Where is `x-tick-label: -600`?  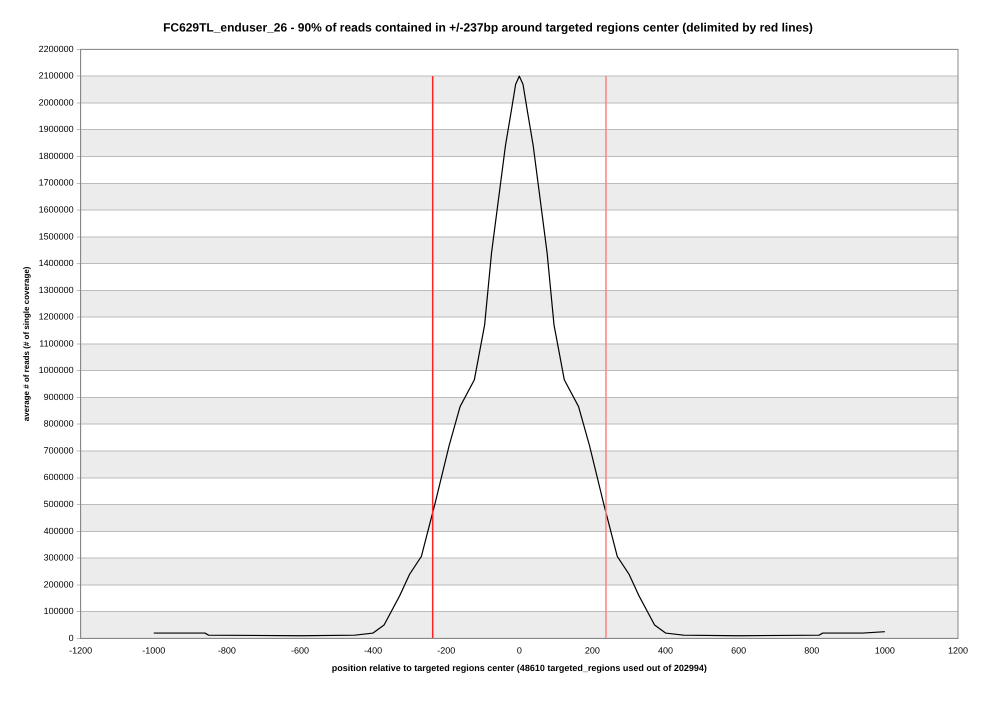
x-tick-label: -600 is located at coordinates (299, 650).